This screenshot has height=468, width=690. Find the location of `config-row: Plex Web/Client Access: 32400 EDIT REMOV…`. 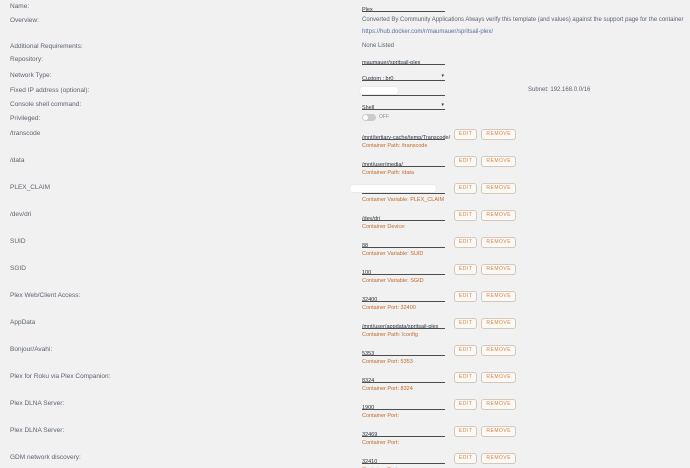

config-row: Plex Web/Client Access: 32400 EDIT REMOV… is located at coordinates (345, 303).